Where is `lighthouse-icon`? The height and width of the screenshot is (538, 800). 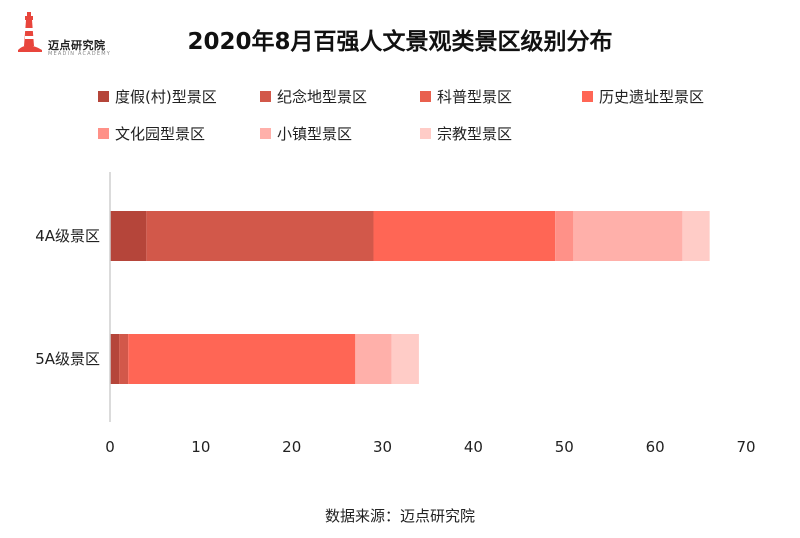
lighthouse-icon is located at coordinates (30, 32).